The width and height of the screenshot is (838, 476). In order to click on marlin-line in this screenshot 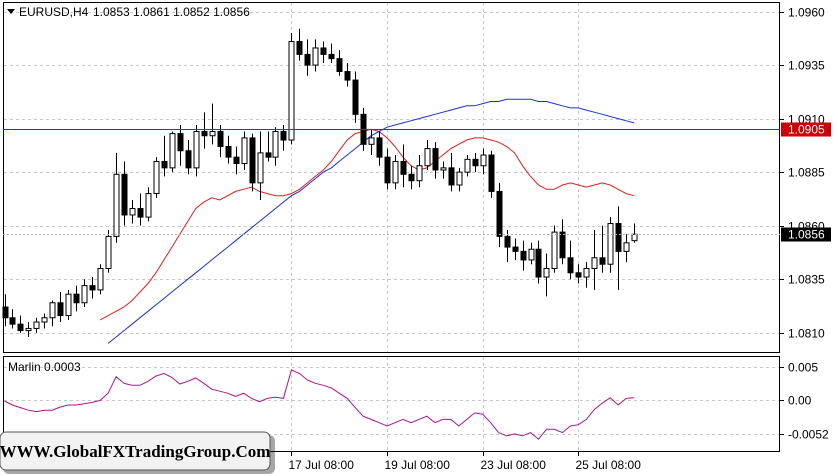, I will do `click(319, 404)`.